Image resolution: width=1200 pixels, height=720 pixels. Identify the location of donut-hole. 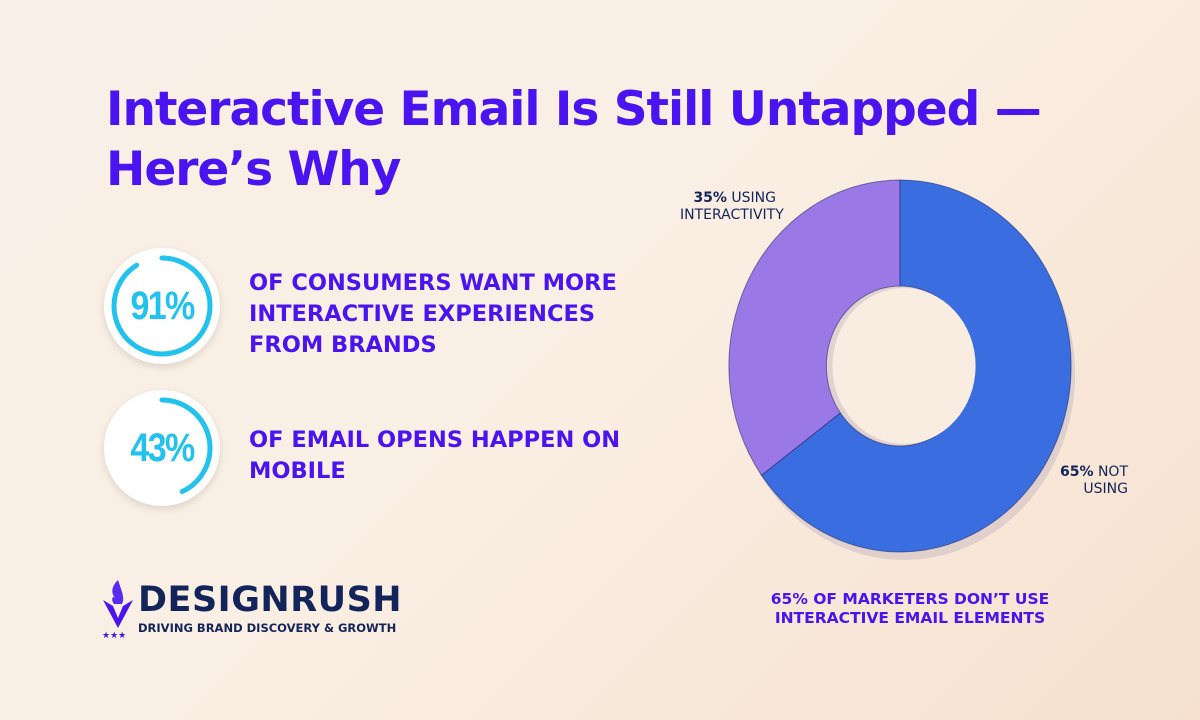
(904, 366).